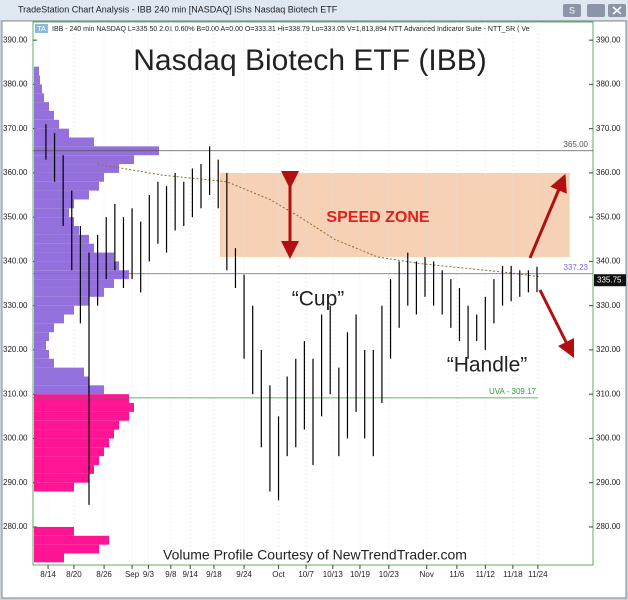  Describe the element at coordinates (360, 574) in the screenshot. I see `x-tick-label: 10/19` at that location.